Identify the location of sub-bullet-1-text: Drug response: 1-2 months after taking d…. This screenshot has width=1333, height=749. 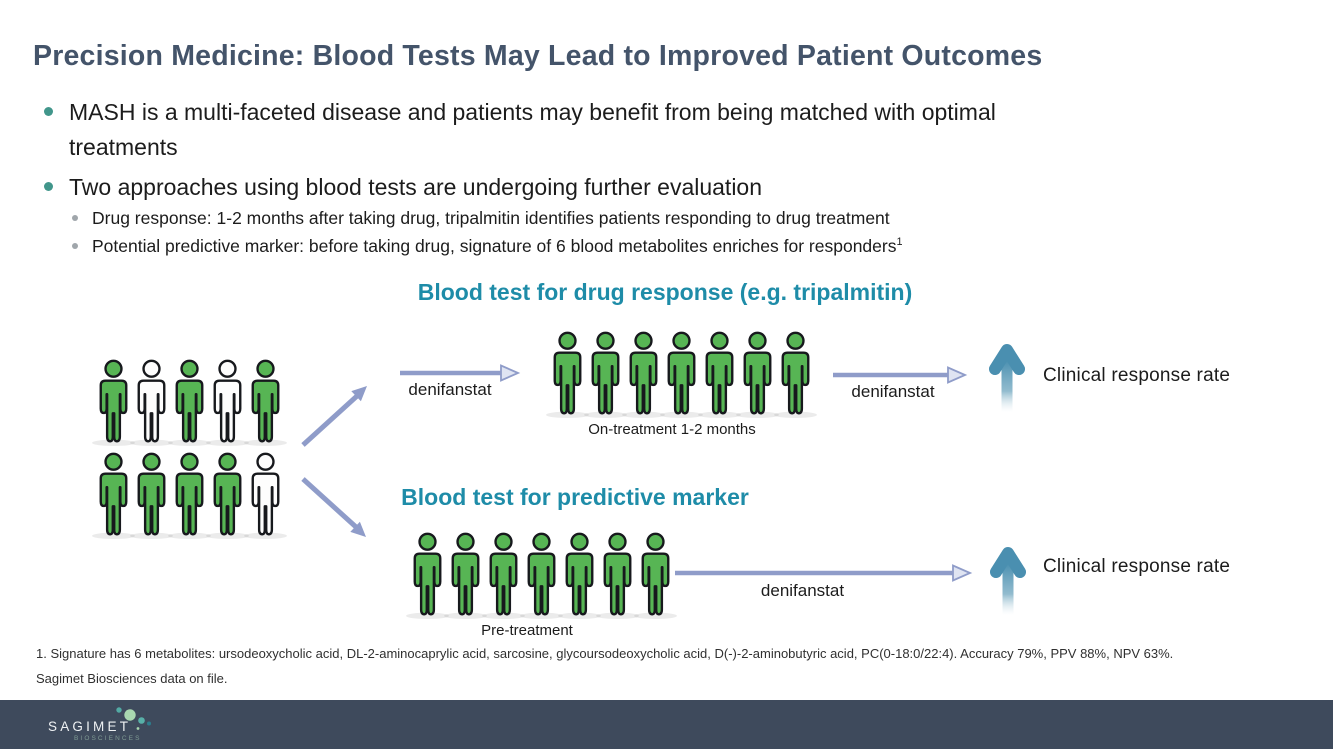
(491, 218).